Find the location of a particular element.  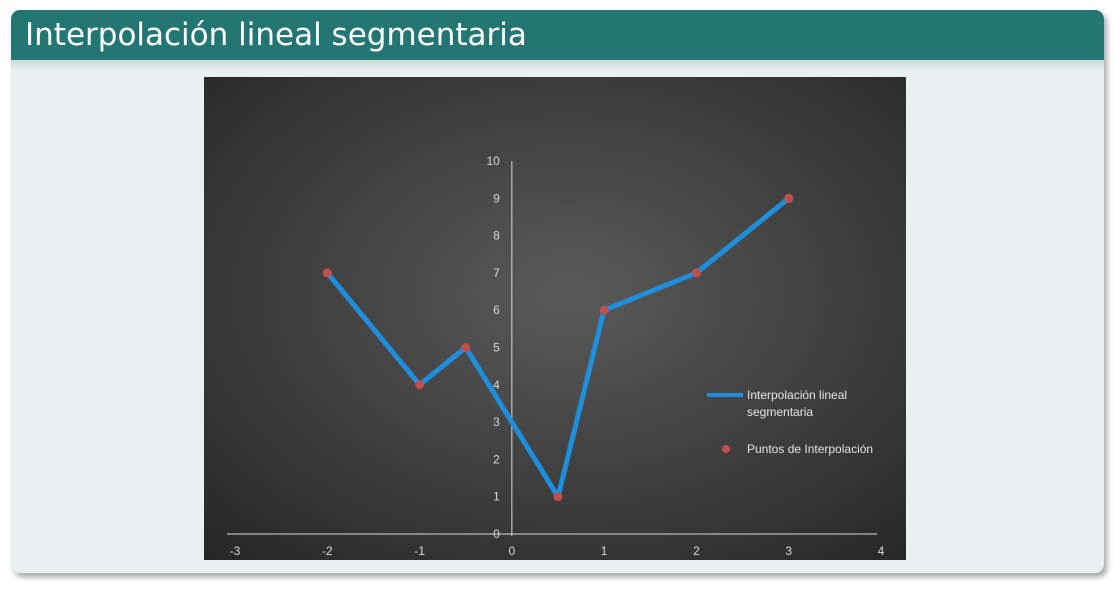

y-tick-label: 4 is located at coordinates (496, 385).